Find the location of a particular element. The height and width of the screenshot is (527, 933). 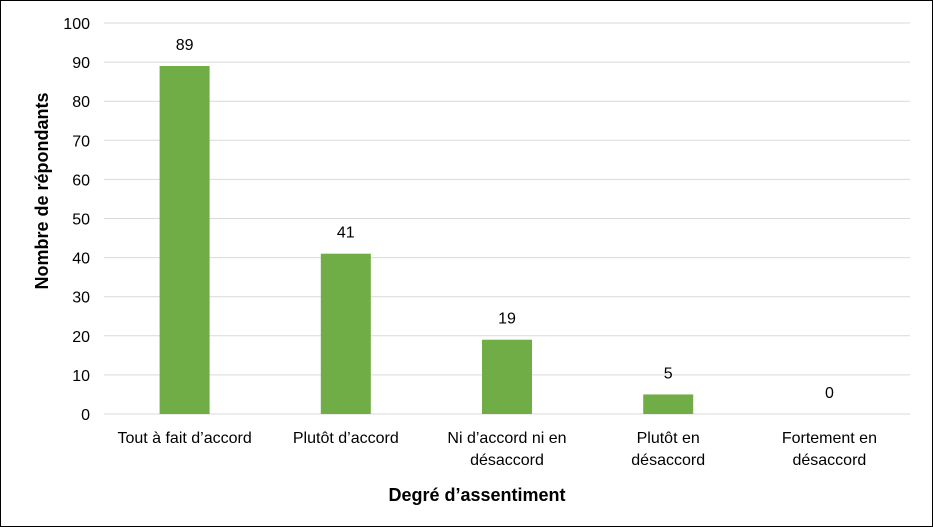

y-tick-label: 0 is located at coordinates (85, 415).